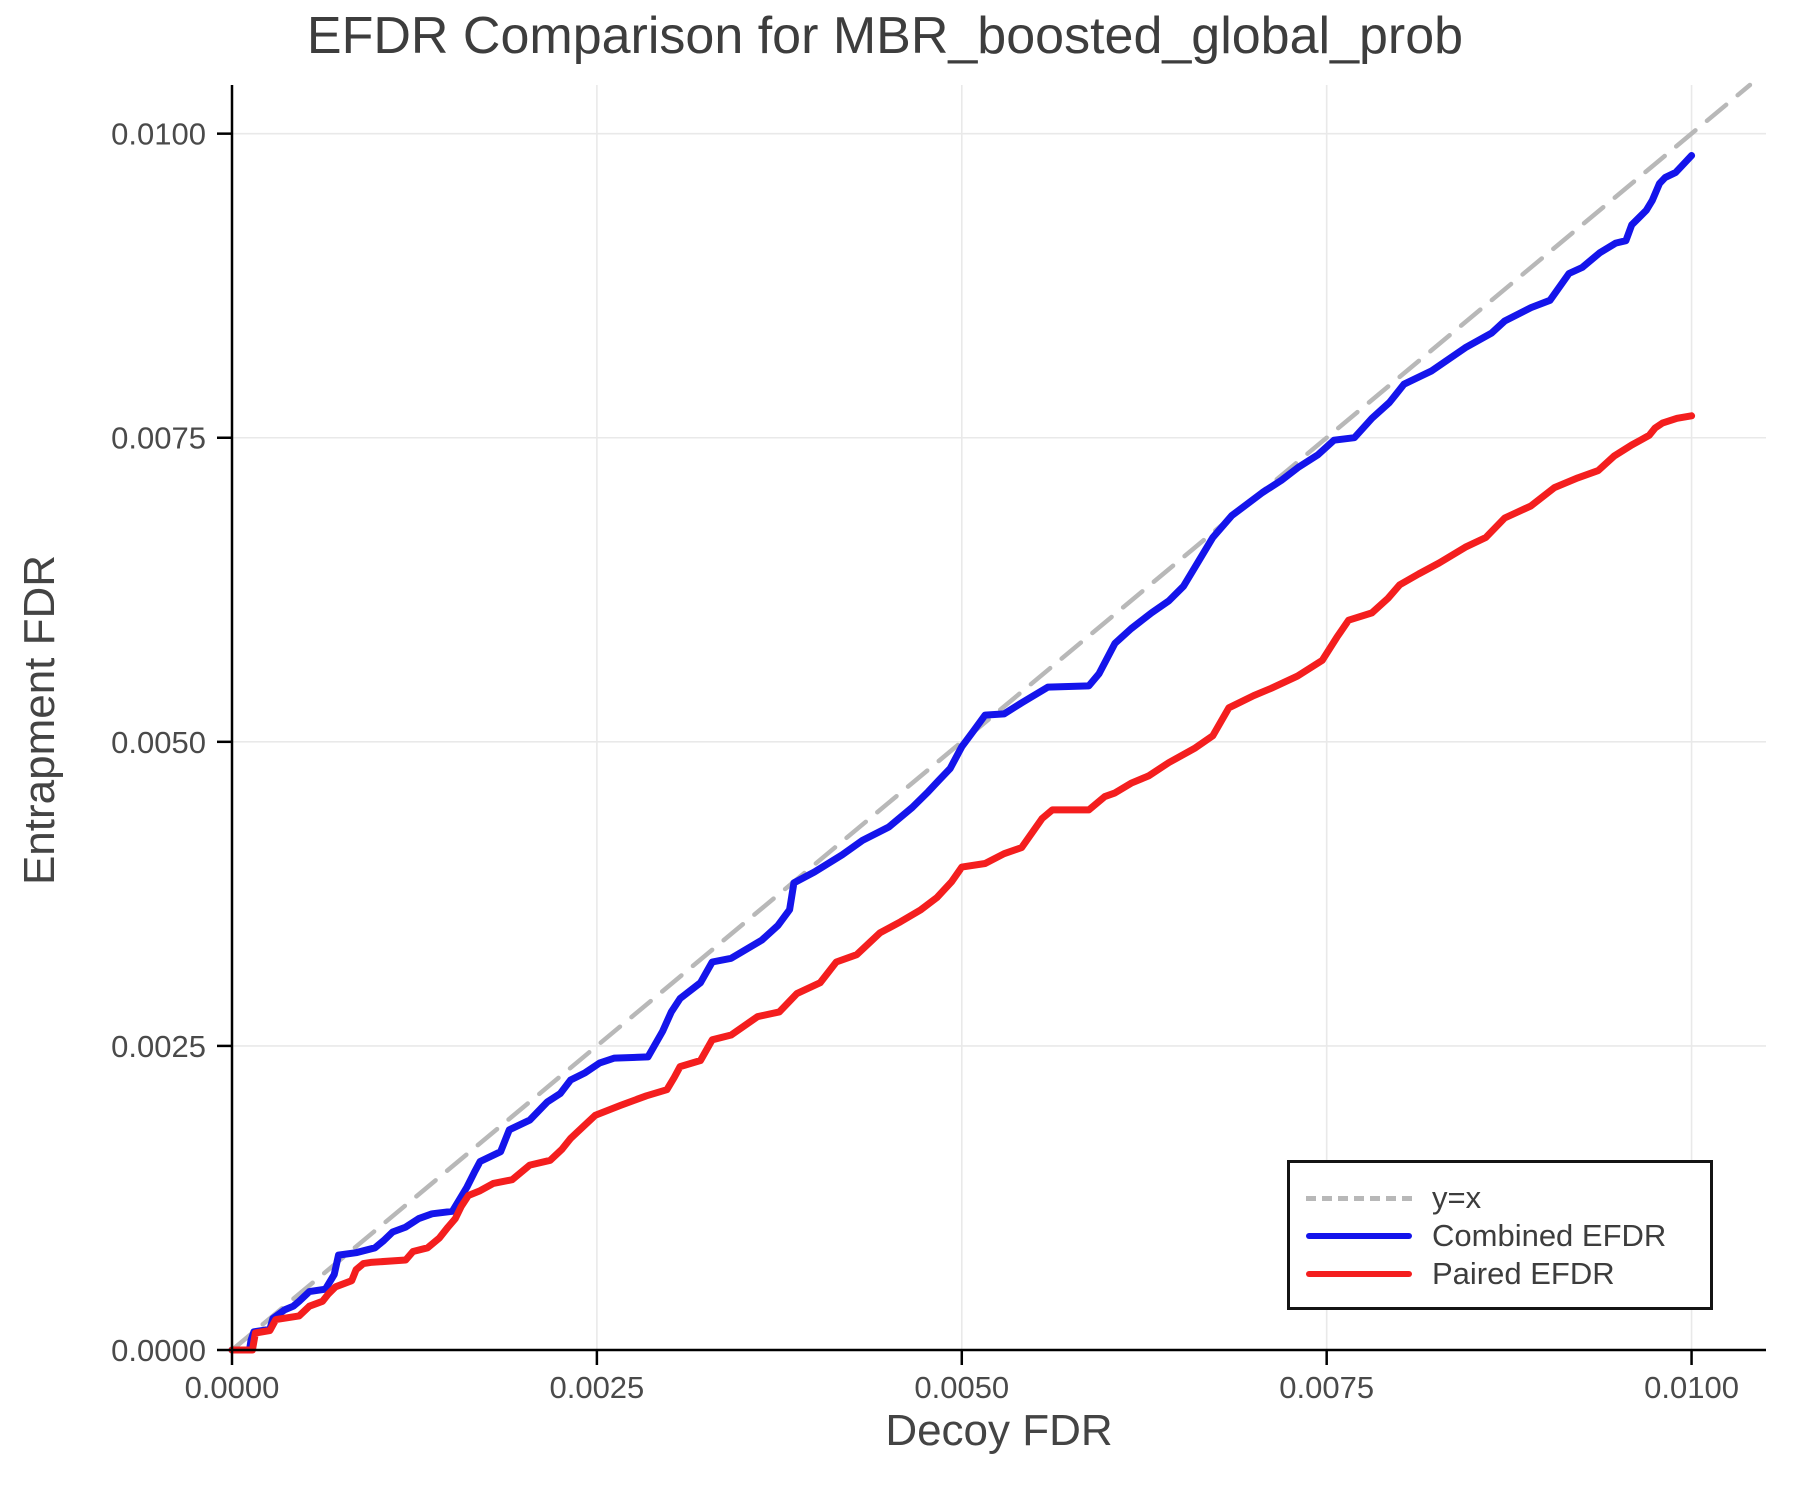 Image resolution: width=1800 pixels, height=1500 pixels. Describe the element at coordinates (232, 1387) in the screenshot. I see `x-tick-label: 0.0000` at that location.